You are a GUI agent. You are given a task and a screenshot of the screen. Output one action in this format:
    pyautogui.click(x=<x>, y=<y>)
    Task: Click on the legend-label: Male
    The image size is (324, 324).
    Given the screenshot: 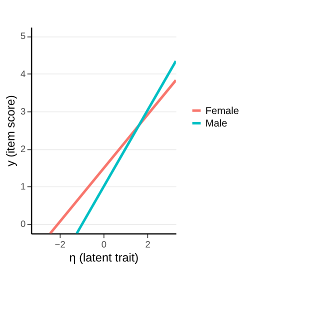 What is the action you would take?
    pyautogui.click(x=216, y=124)
    